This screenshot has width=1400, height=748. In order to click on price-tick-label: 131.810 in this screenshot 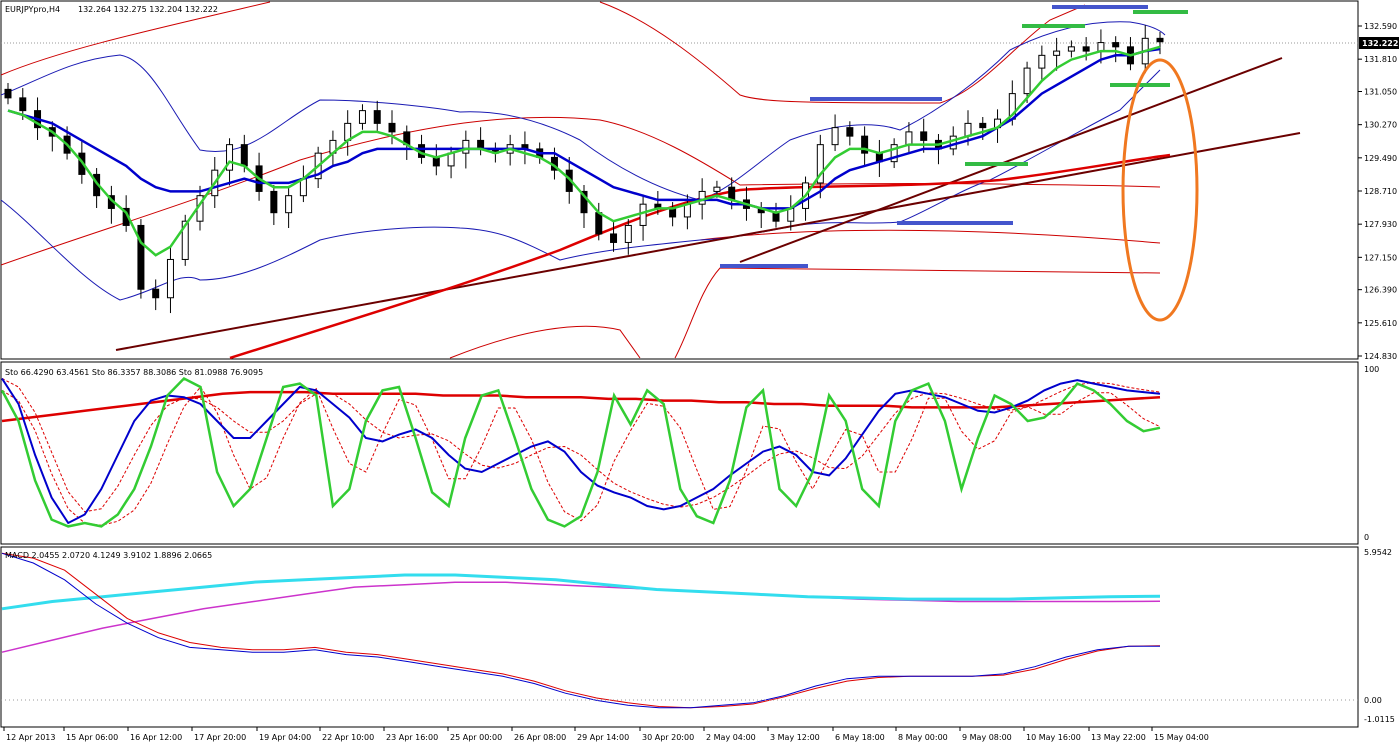, I will do `click(1380, 59)`.